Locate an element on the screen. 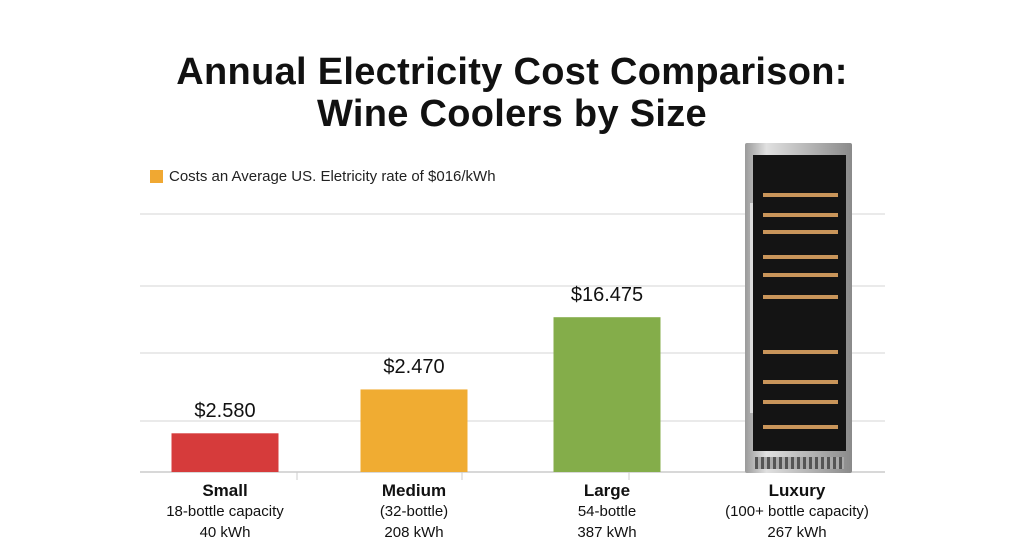  bar-small is located at coordinates (225, 452).